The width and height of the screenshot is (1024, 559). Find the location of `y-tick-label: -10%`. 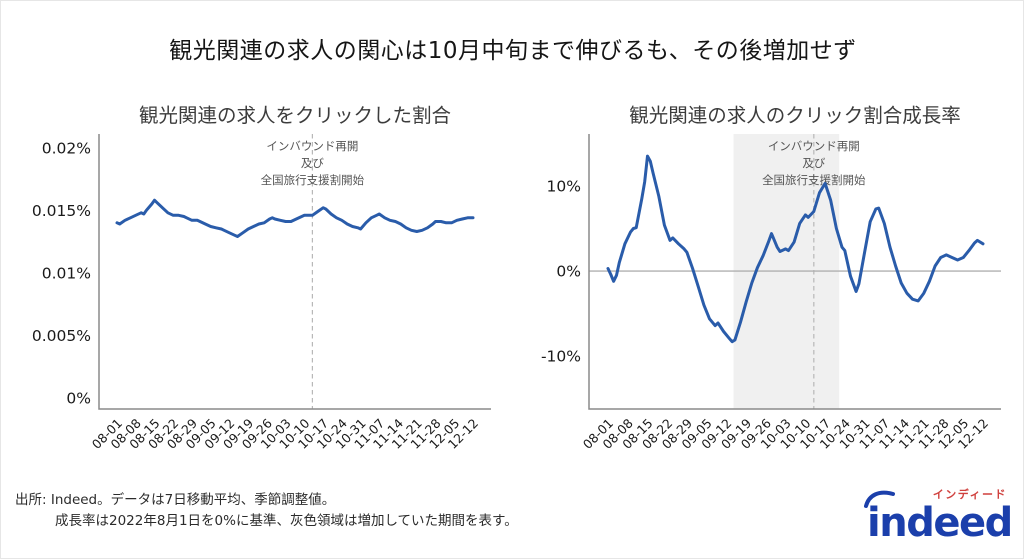

y-tick-label: -10% is located at coordinates (561, 357).